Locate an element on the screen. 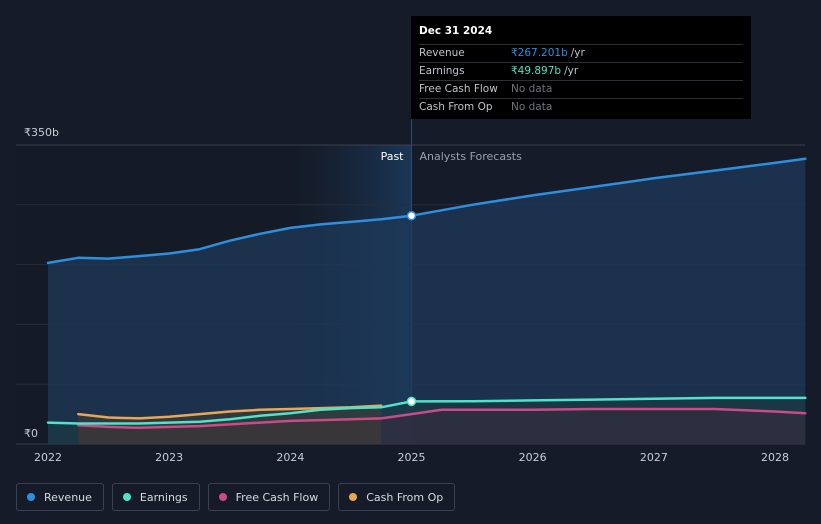  x-tick-label: 2027 is located at coordinates (654, 457).